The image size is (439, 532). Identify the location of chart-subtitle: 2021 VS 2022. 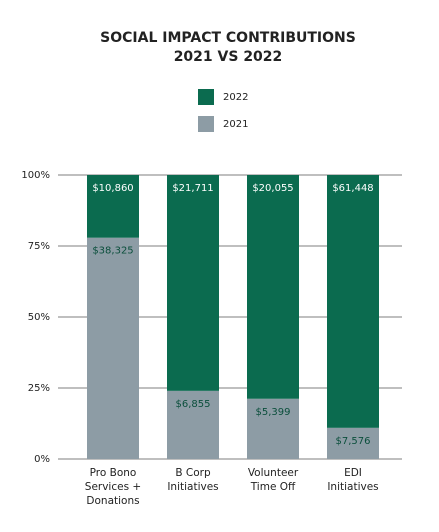
(228, 57).